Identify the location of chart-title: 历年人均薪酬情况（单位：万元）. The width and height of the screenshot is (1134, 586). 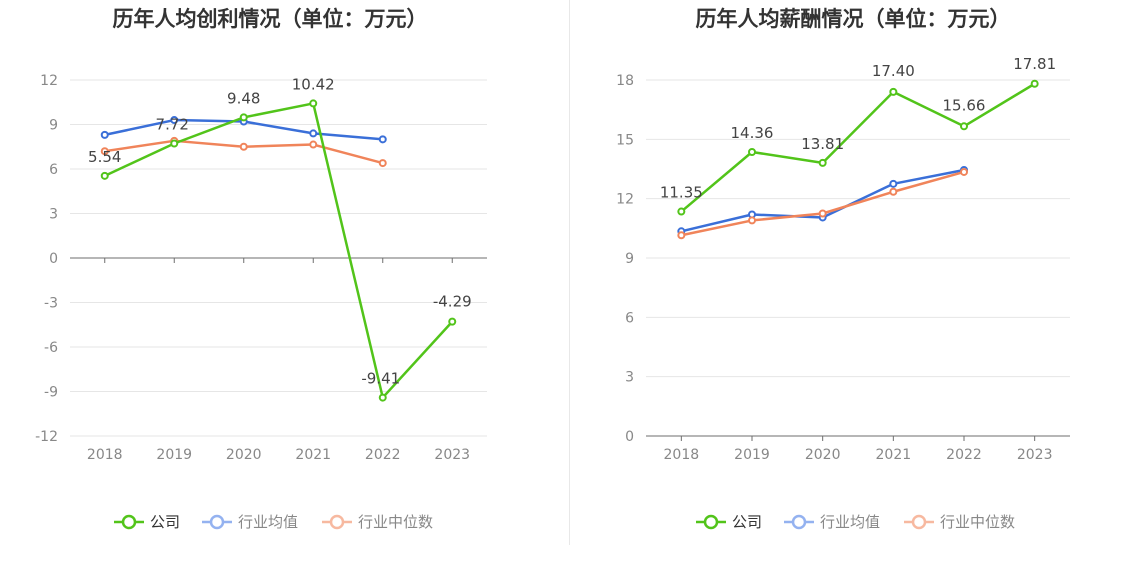
(853, 19).